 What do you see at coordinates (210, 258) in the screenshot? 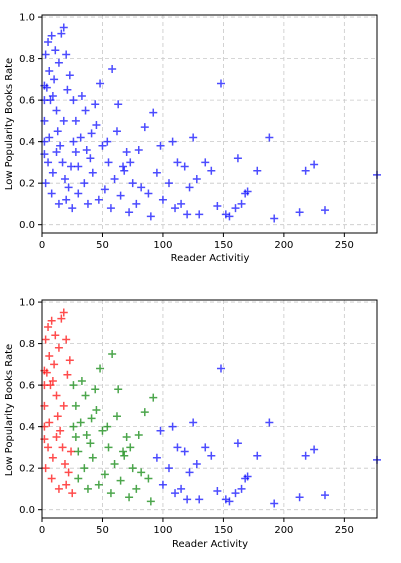
I see `x-axis-label: Reader Activitiy` at bounding box center [210, 258].